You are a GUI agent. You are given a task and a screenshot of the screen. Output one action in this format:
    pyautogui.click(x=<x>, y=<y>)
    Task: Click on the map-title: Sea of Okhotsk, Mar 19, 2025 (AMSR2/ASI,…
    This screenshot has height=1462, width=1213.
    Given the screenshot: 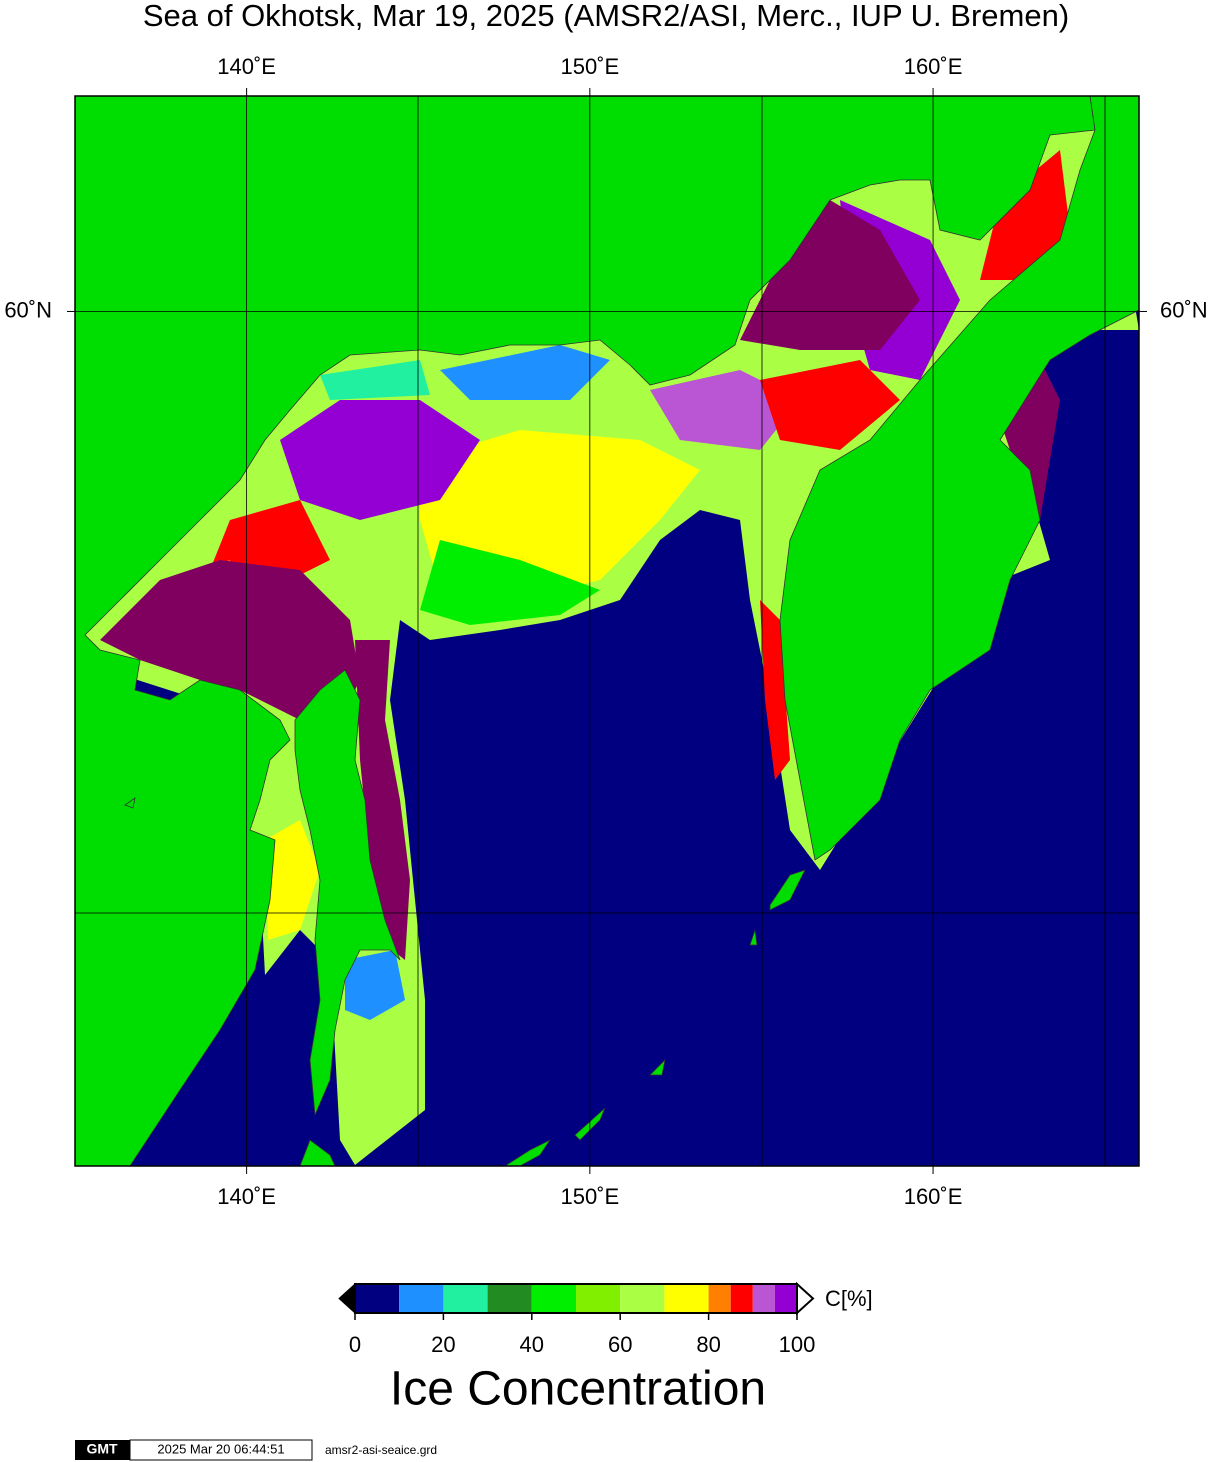 What is the action you would take?
    pyautogui.click(x=606, y=16)
    